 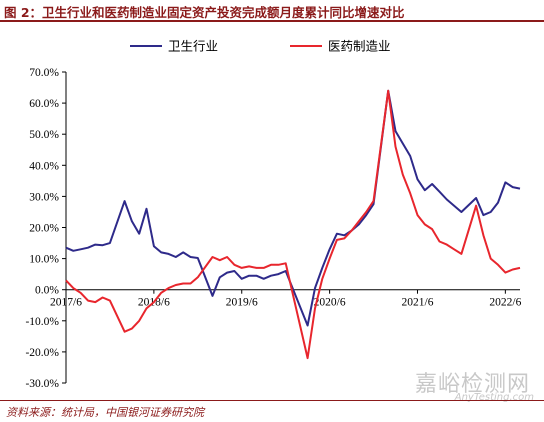 What do you see at coordinates (505, 303) in the screenshot?
I see `x-tick-label: 2022/6` at bounding box center [505, 303].